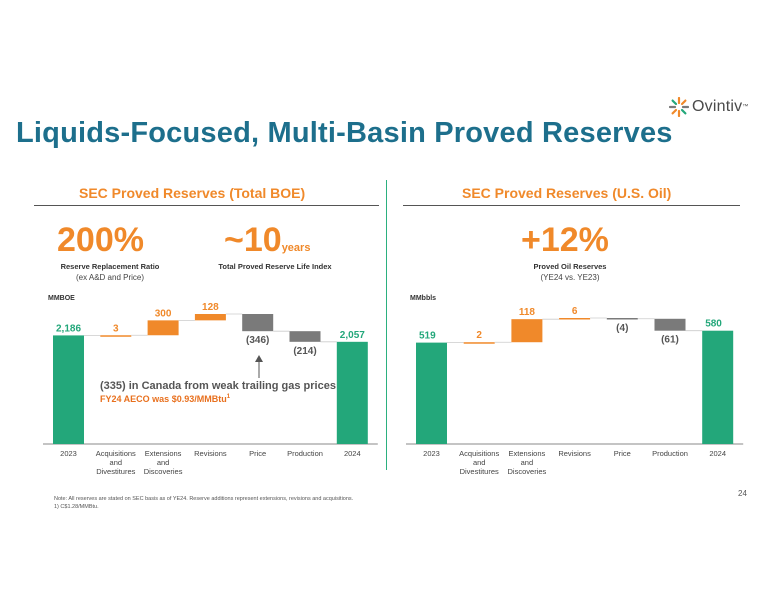 The width and height of the screenshot is (776, 600). What do you see at coordinates (68, 328) in the screenshot?
I see `data-label-0: 2,186` at bounding box center [68, 328].